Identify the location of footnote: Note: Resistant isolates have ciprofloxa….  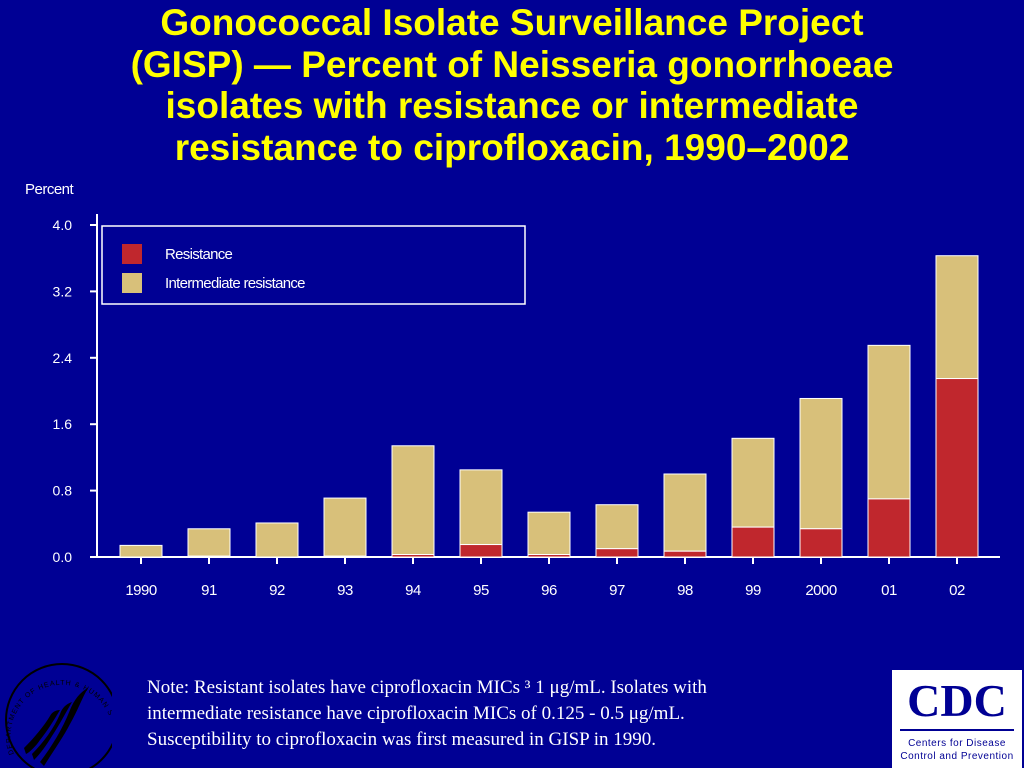
(507, 714).